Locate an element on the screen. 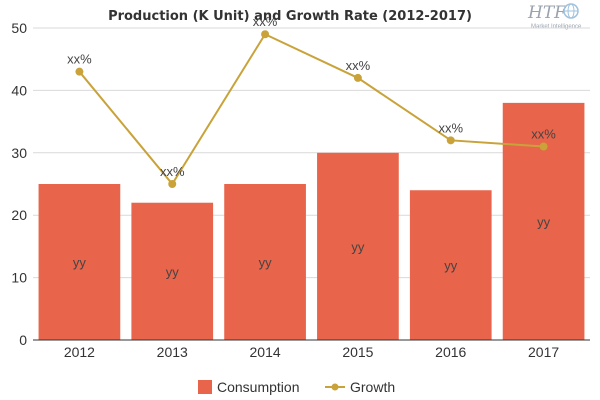  y-axis: 0 10 20 30 40 50 is located at coordinates (19, 184).